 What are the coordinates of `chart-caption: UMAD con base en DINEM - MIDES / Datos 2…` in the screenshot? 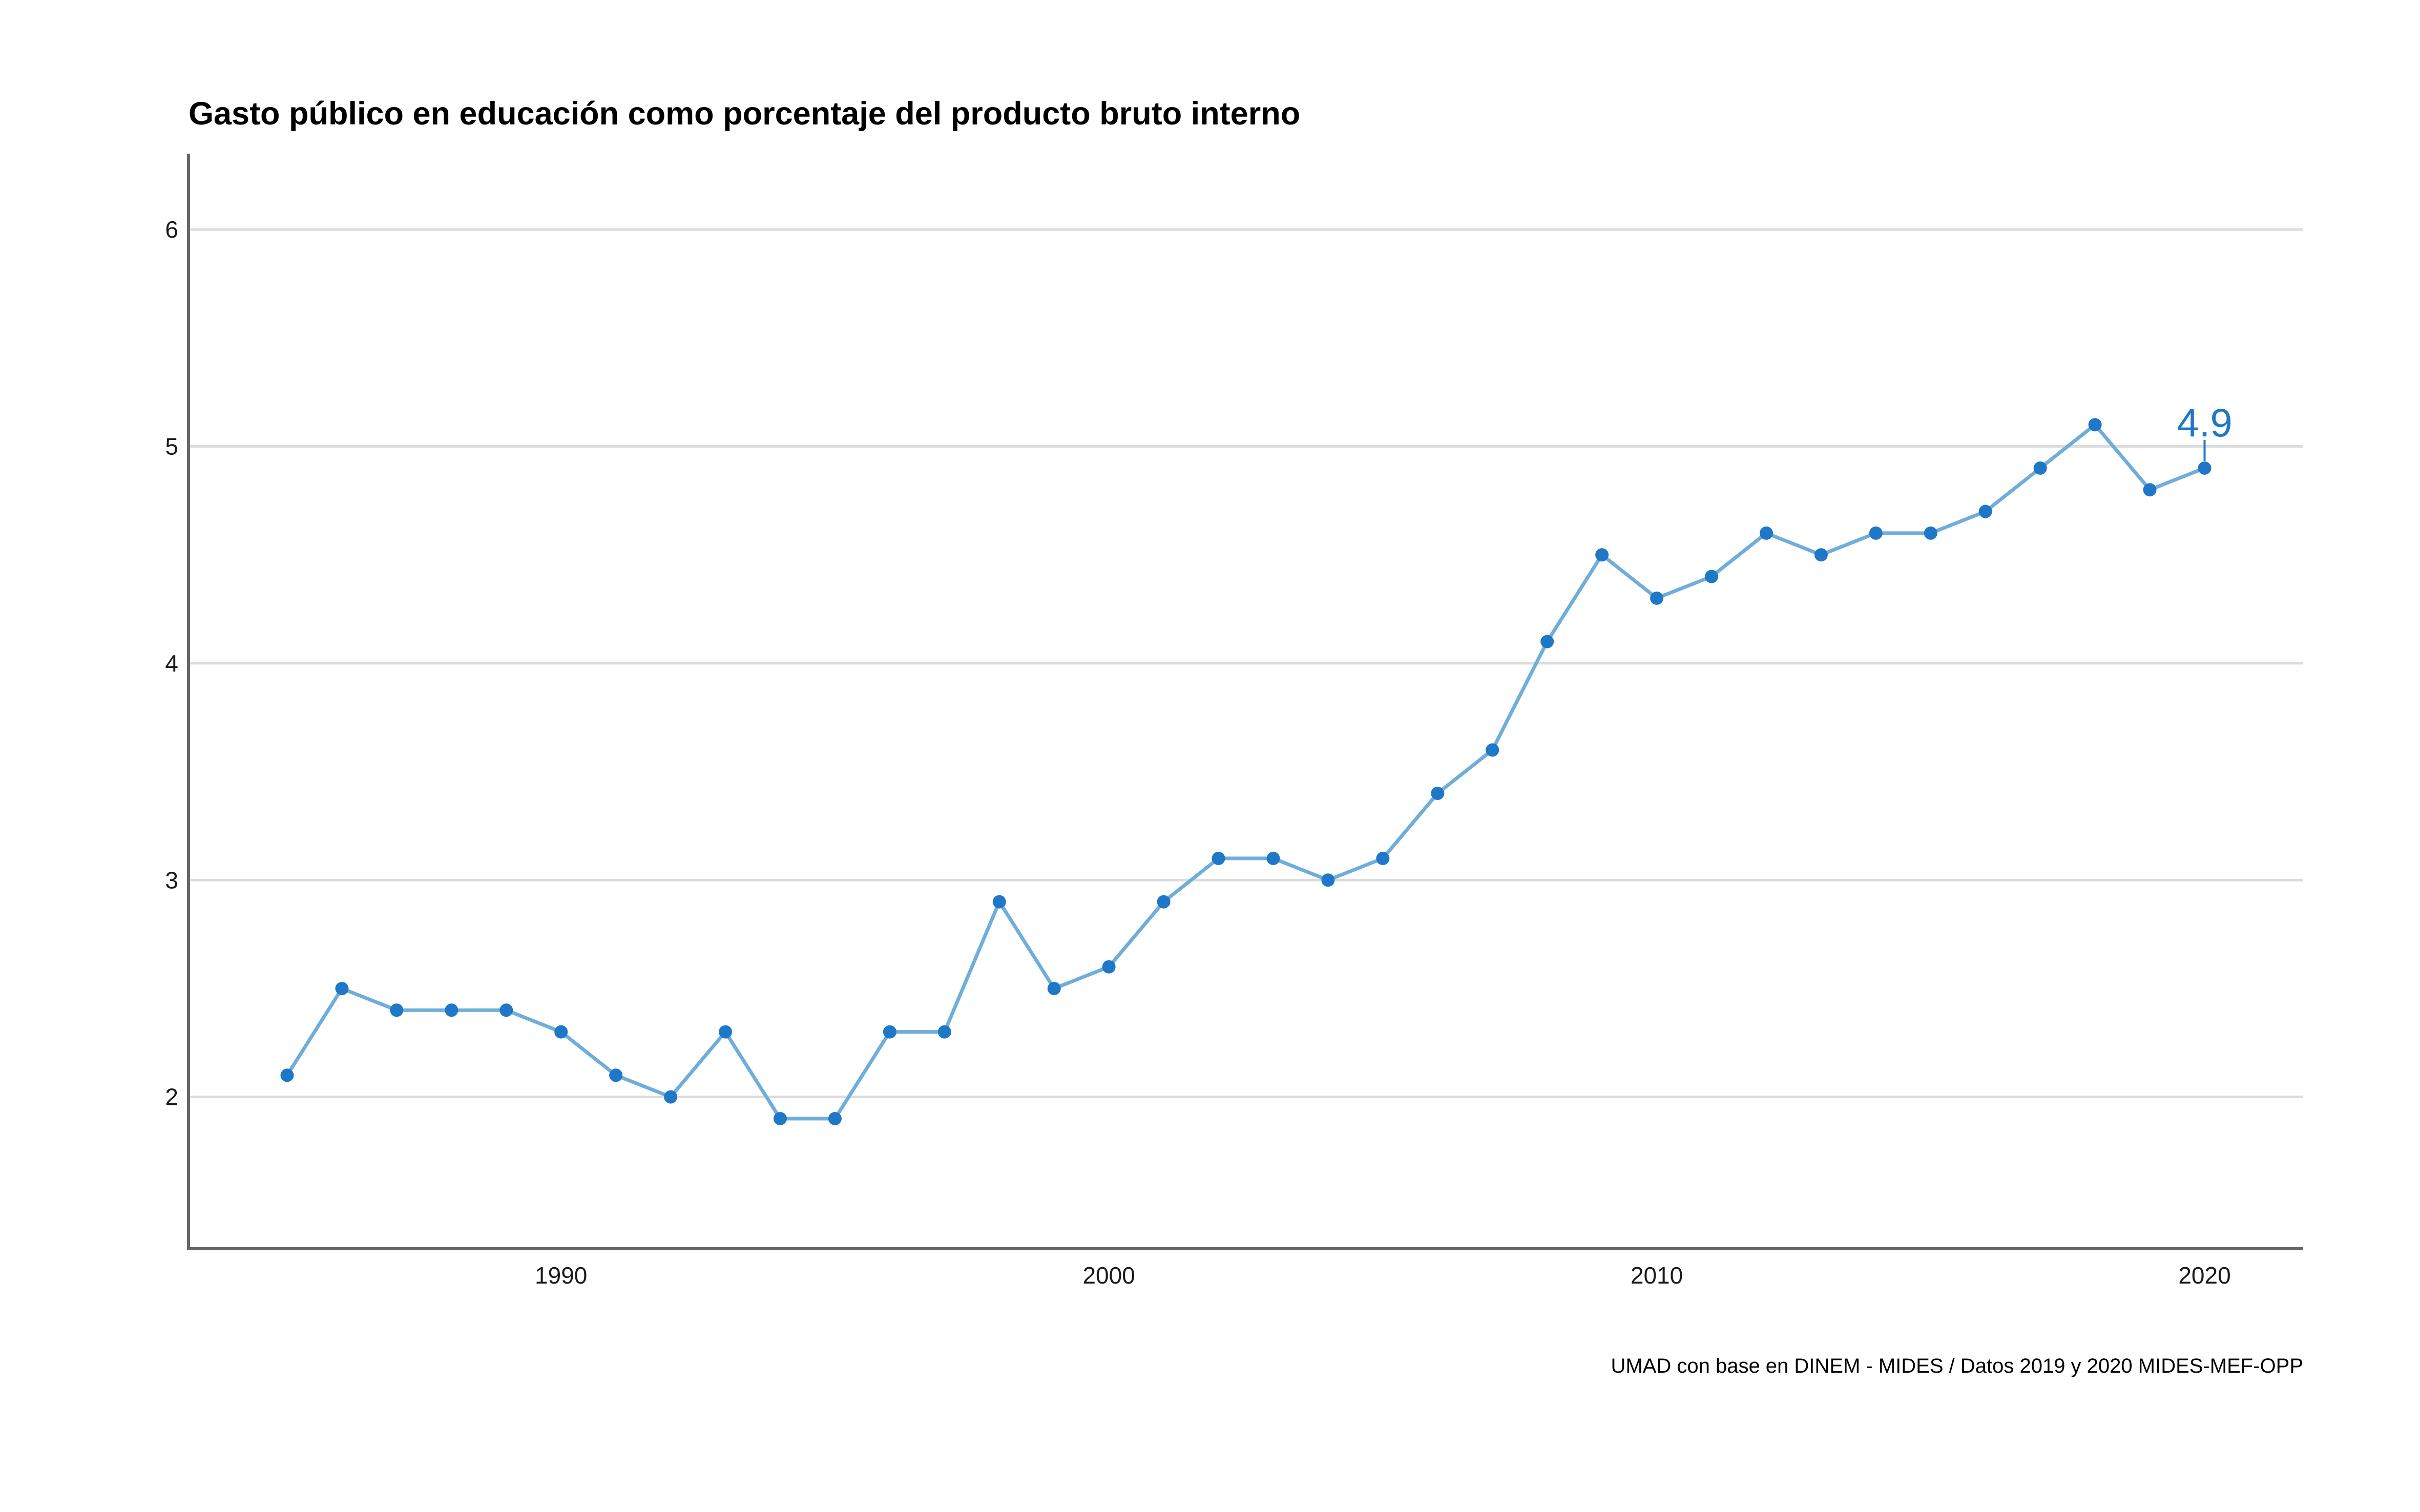 It's located at (1957, 1366).